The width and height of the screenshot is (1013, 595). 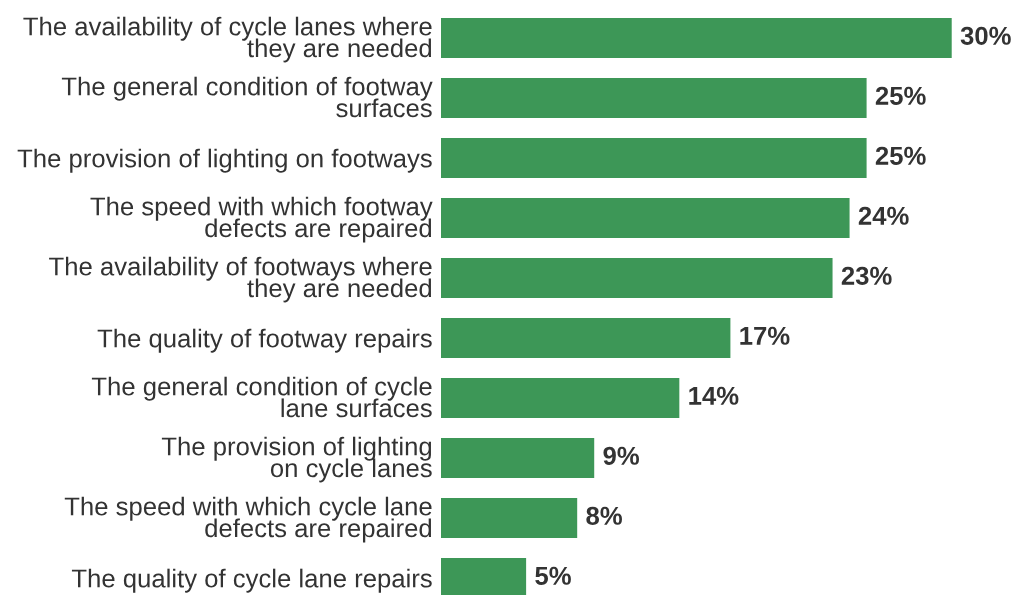 I want to click on y-tick-label: The quality of footway repairs, so click(x=264, y=340).